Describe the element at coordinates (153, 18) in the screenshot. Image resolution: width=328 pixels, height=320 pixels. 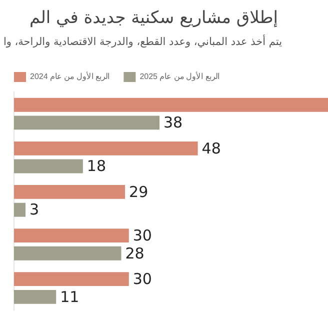
I see `chart-title: إطلاق مشاريع سكنية جديدة في الم` at that location.